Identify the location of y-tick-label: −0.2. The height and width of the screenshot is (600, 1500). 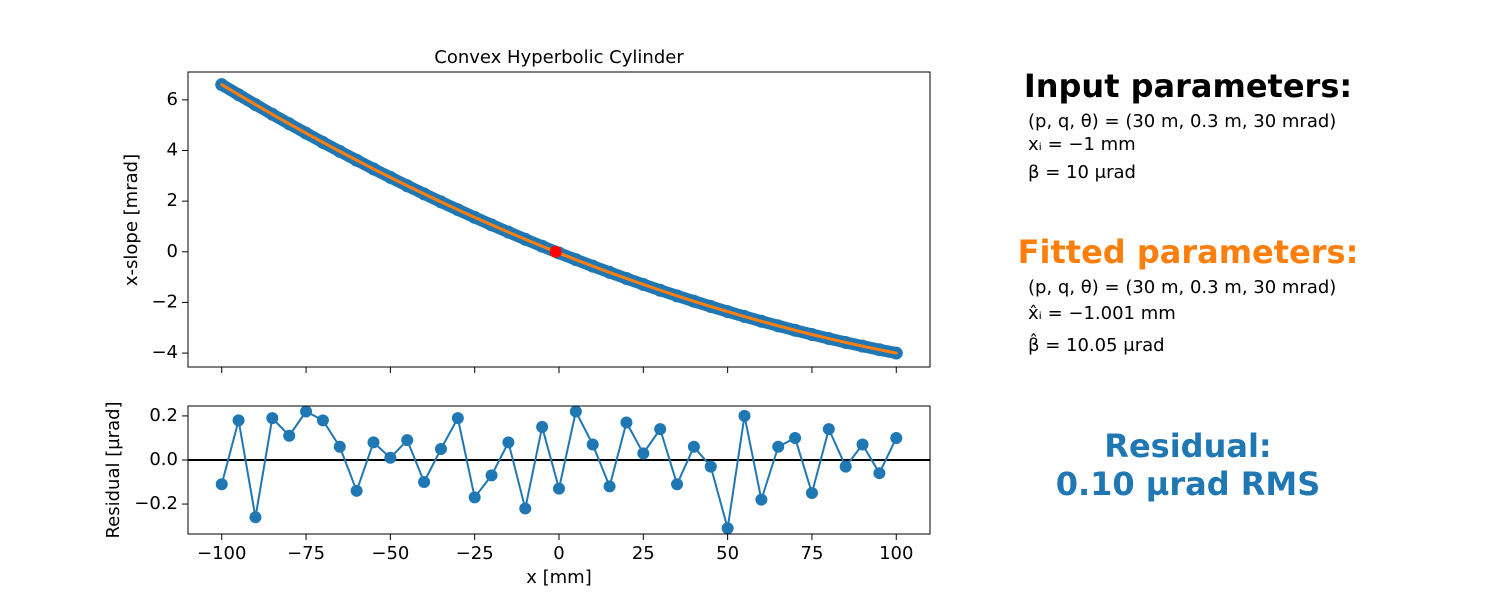
(156, 503).